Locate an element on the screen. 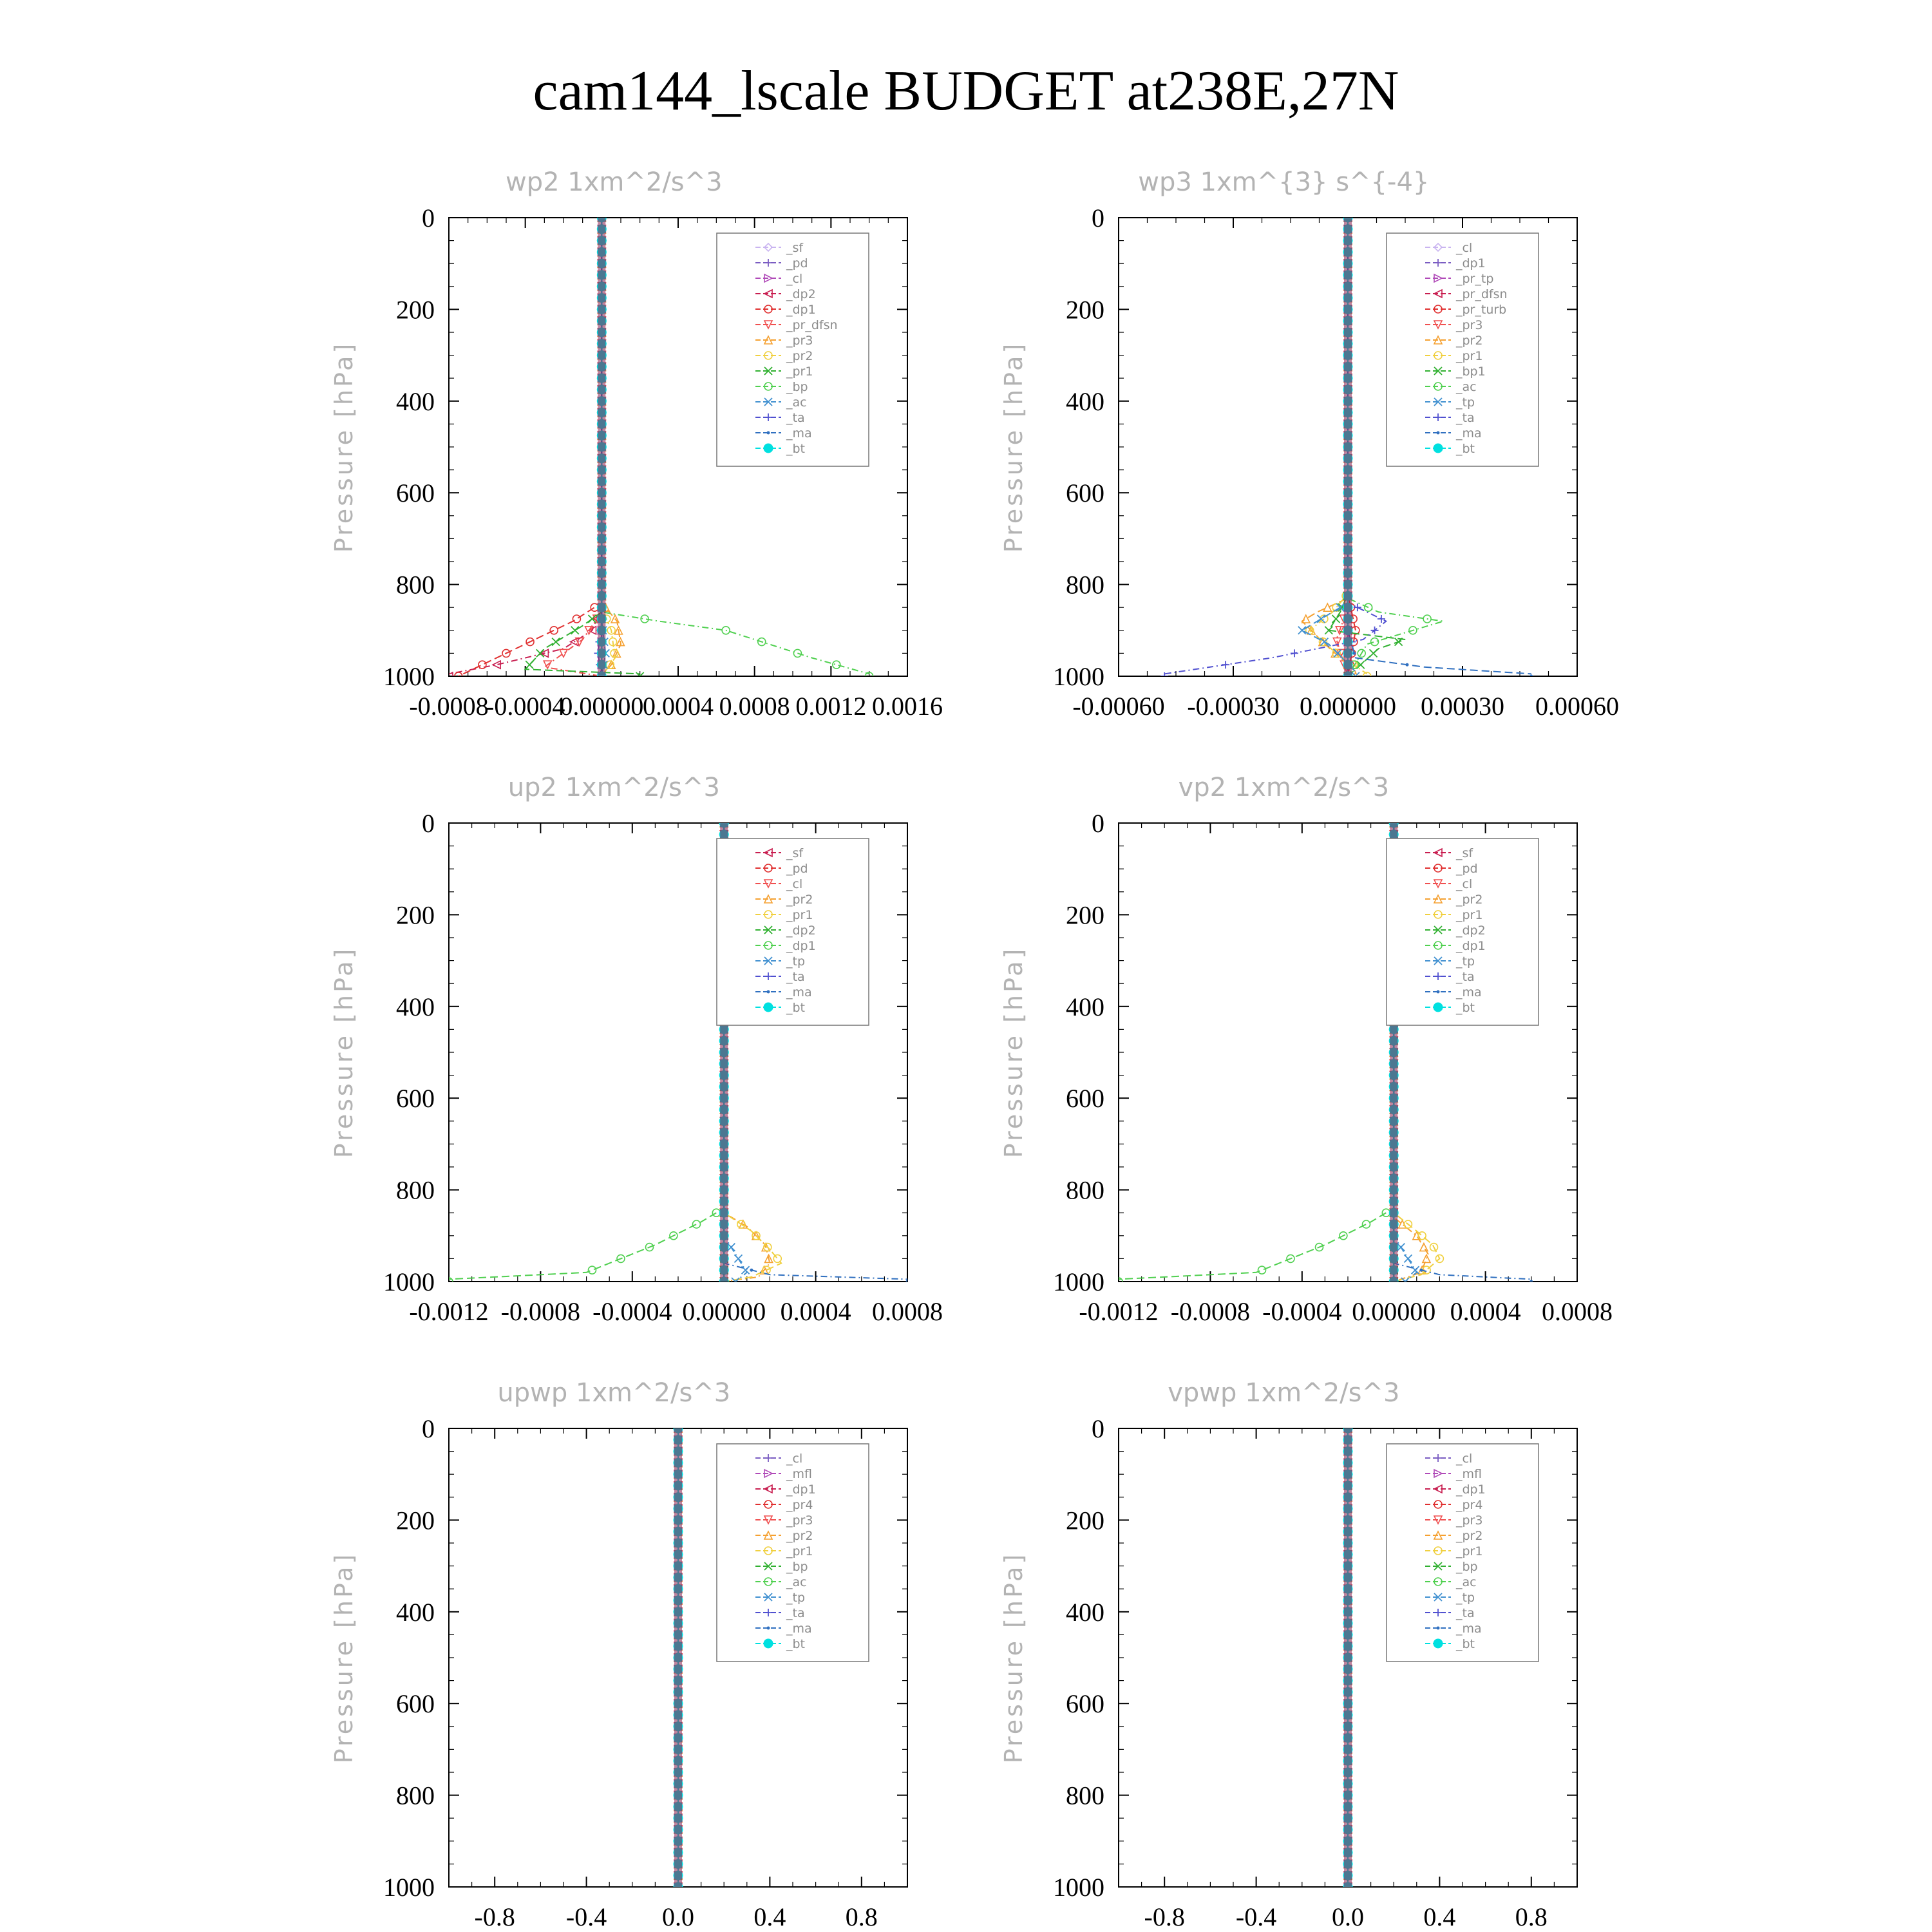 This screenshot has width=1932, height=1932. x-tick-label: -0.00060 is located at coordinates (1118, 707).